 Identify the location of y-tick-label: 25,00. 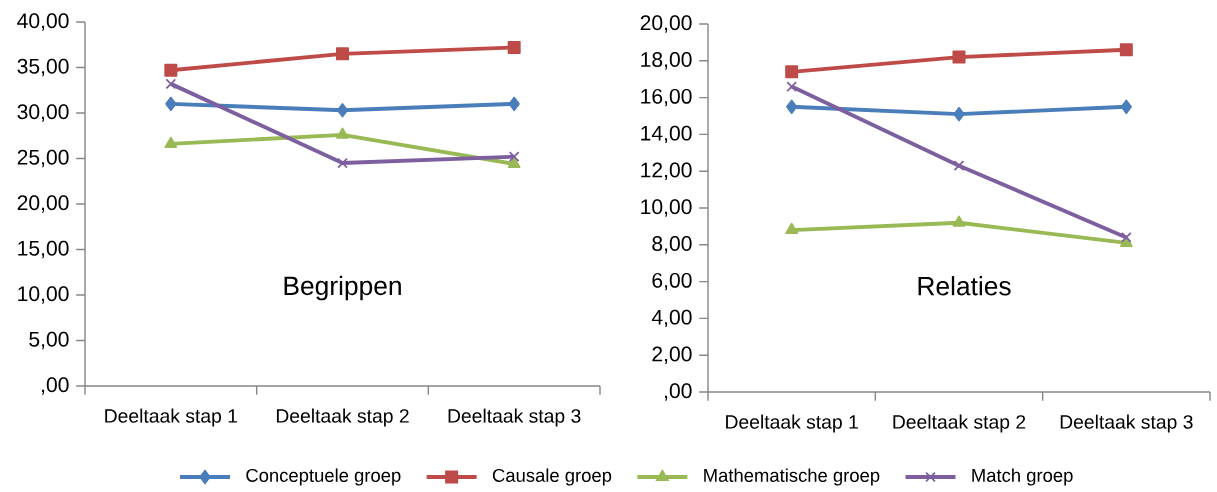
(43, 158).